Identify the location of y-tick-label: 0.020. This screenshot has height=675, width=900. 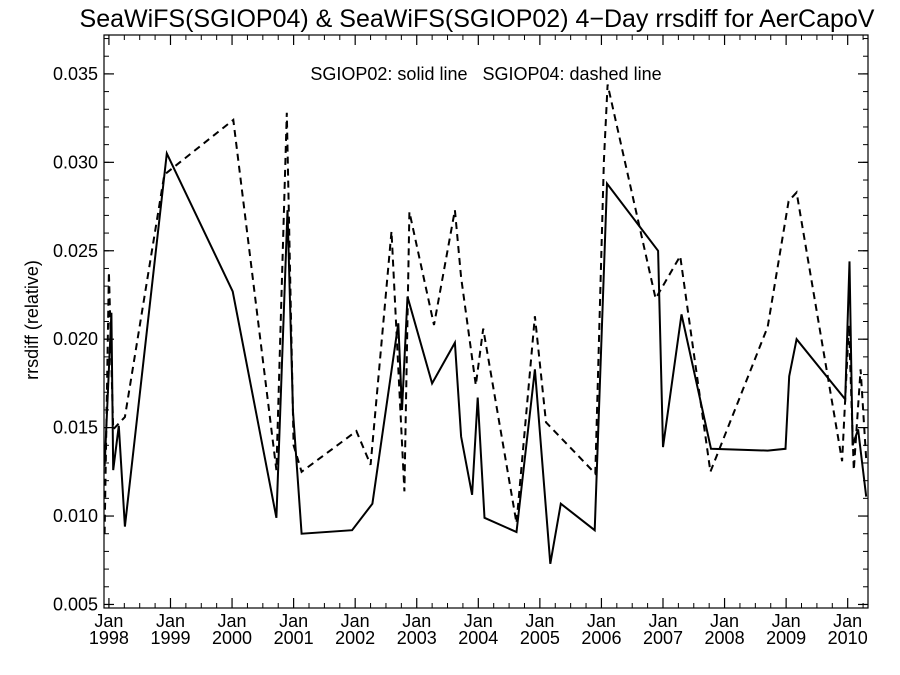
(75, 339).